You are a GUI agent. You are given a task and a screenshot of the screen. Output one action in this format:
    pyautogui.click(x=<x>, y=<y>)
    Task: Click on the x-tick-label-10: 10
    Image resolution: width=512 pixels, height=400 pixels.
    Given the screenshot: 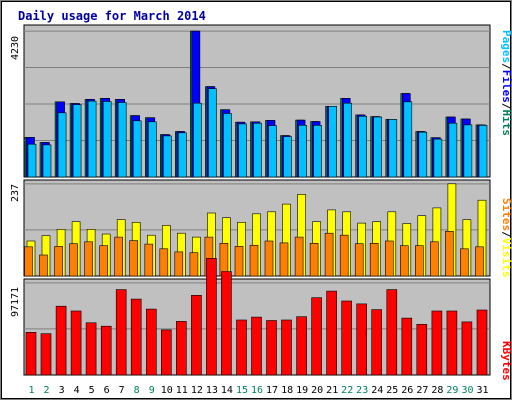 What is the action you would take?
    pyautogui.click(x=167, y=390)
    